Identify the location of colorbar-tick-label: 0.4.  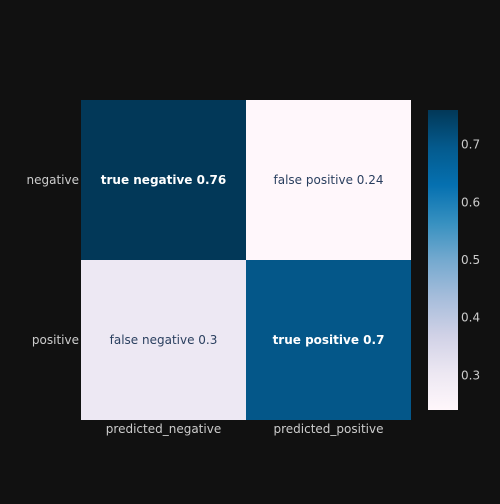
(470, 318).